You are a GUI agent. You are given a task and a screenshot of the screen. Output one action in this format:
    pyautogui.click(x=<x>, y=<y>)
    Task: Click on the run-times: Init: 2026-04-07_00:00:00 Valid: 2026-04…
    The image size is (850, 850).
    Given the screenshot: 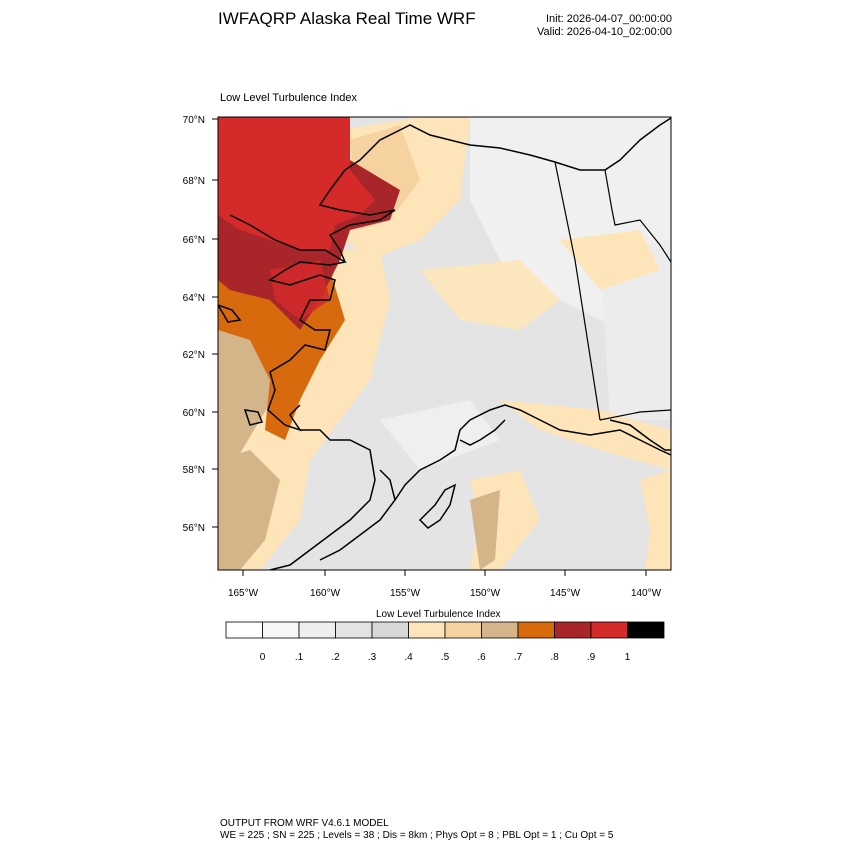 What is the action you would take?
    pyautogui.click(x=604, y=26)
    